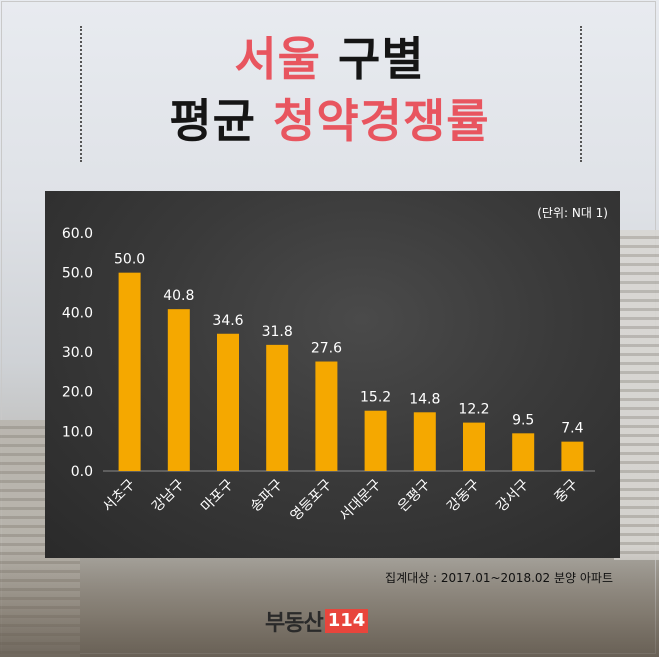 The image size is (659, 657). Describe the element at coordinates (572, 213) in the screenshot. I see `unit-note: (단위: N대 1)` at that location.